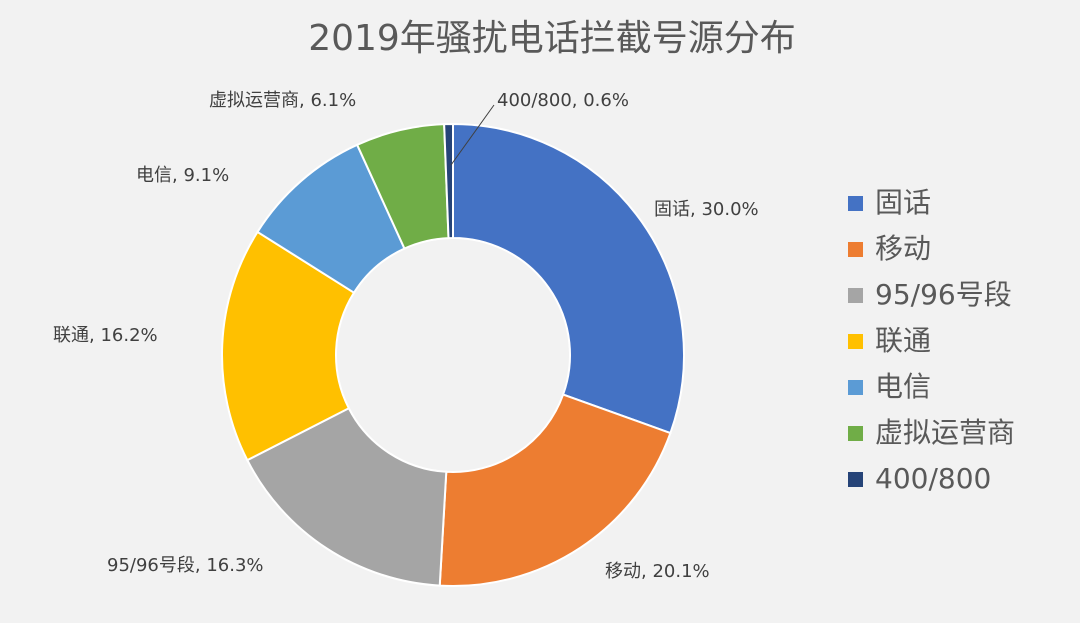 The height and width of the screenshot is (623, 1080). I want to click on legend-item-400-800: 400/800, so click(931, 479).